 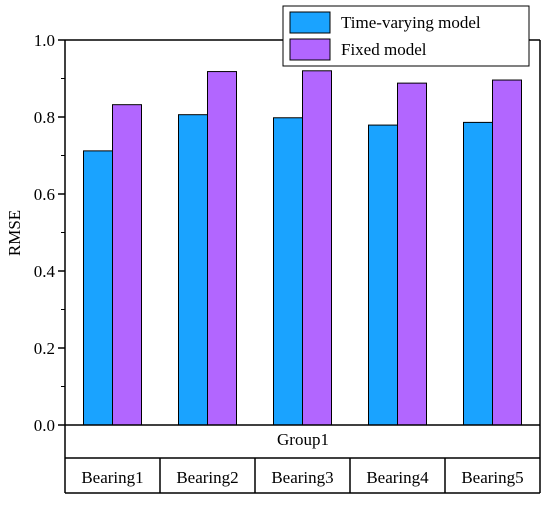 I want to click on x-category-label: Bearing1, so click(x=112, y=477).